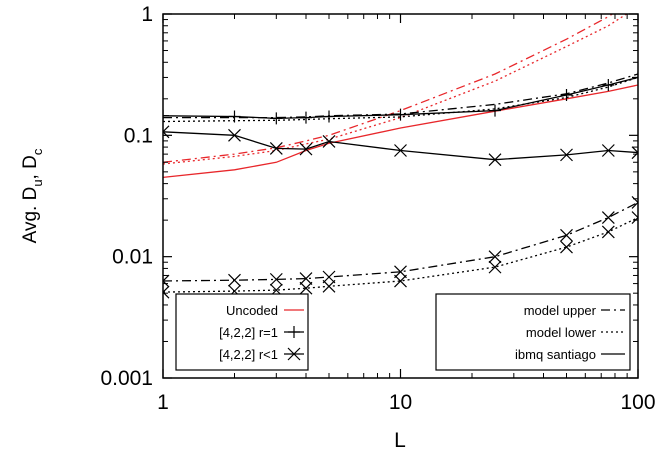  What do you see at coordinates (30, 167) in the screenshot?
I see `y-label-sep: , D` at bounding box center [30, 167].